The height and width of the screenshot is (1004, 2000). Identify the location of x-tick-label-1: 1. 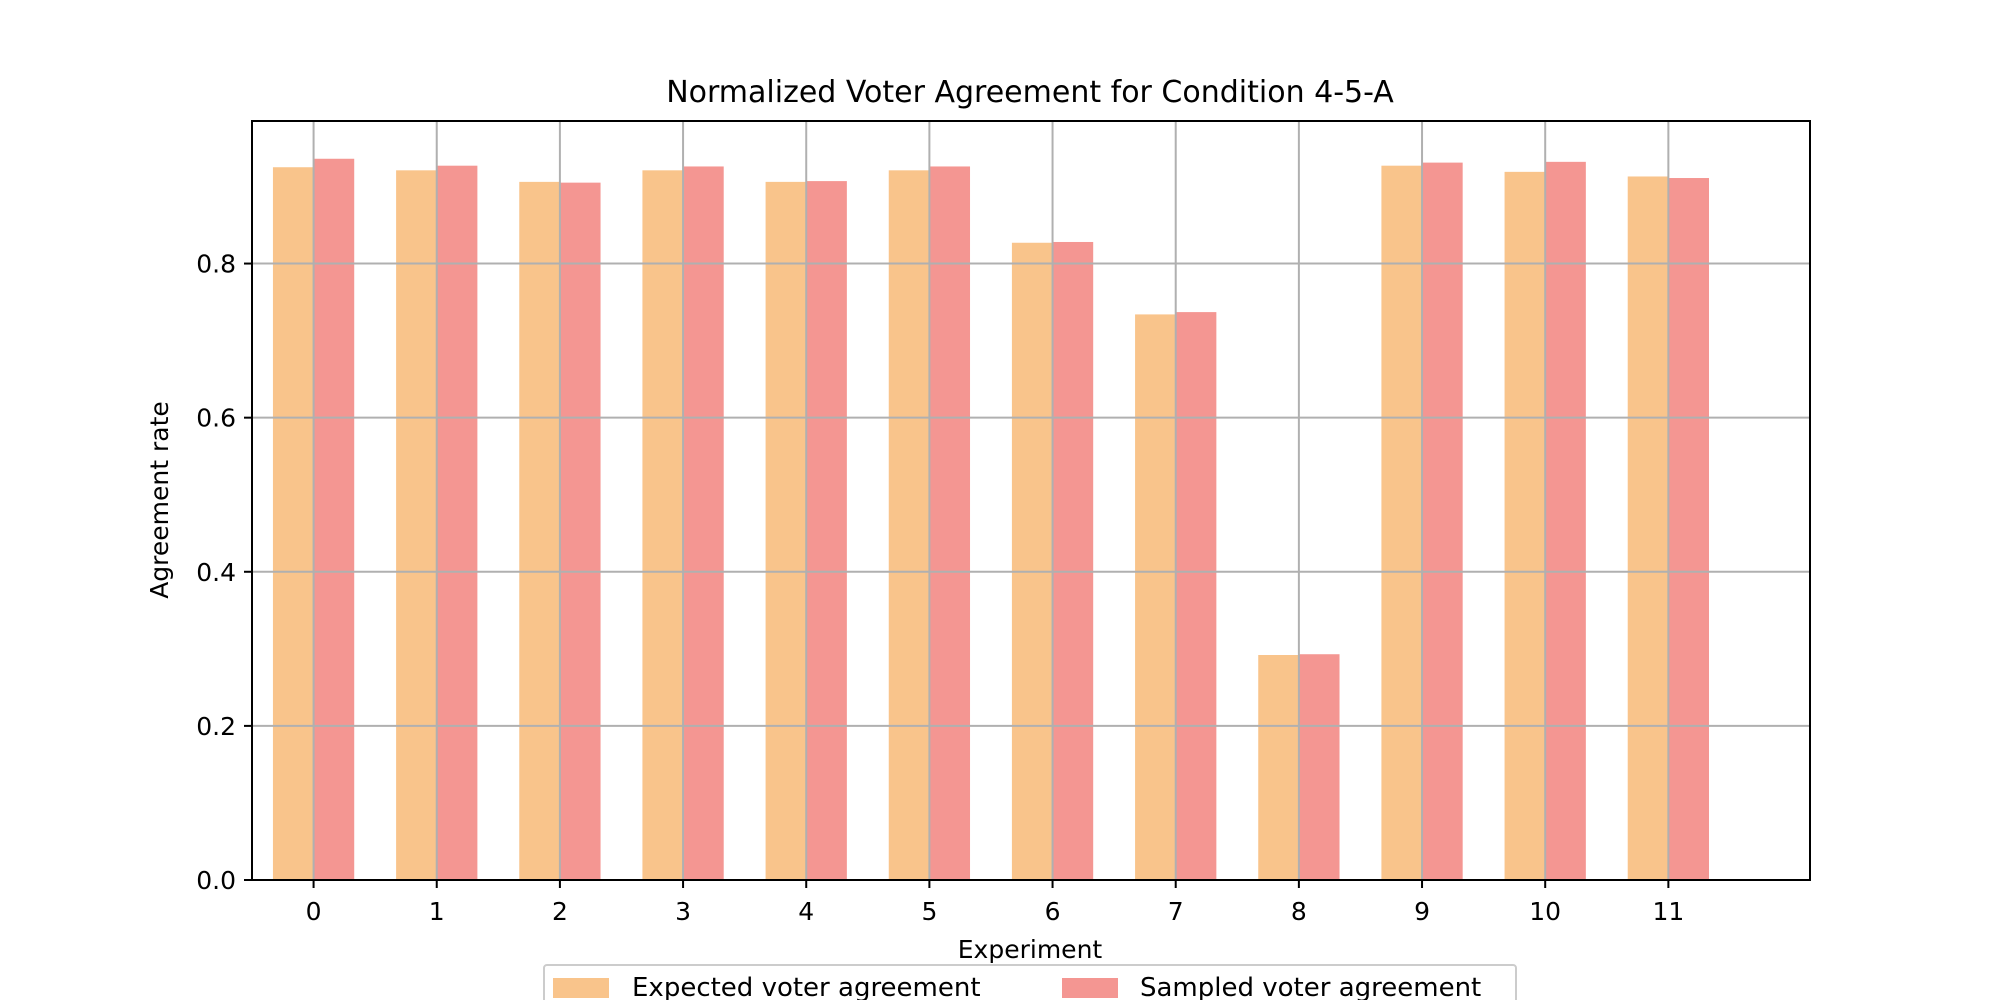
(437, 911).